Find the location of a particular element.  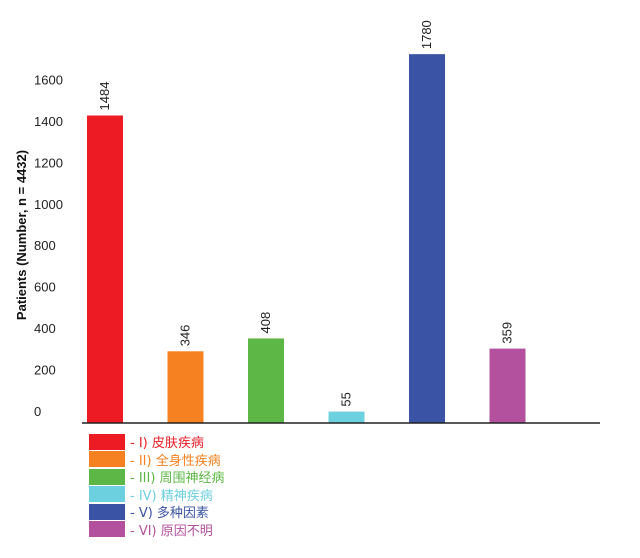

legend-label: - III) 周围神经病 is located at coordinates (177, 479).